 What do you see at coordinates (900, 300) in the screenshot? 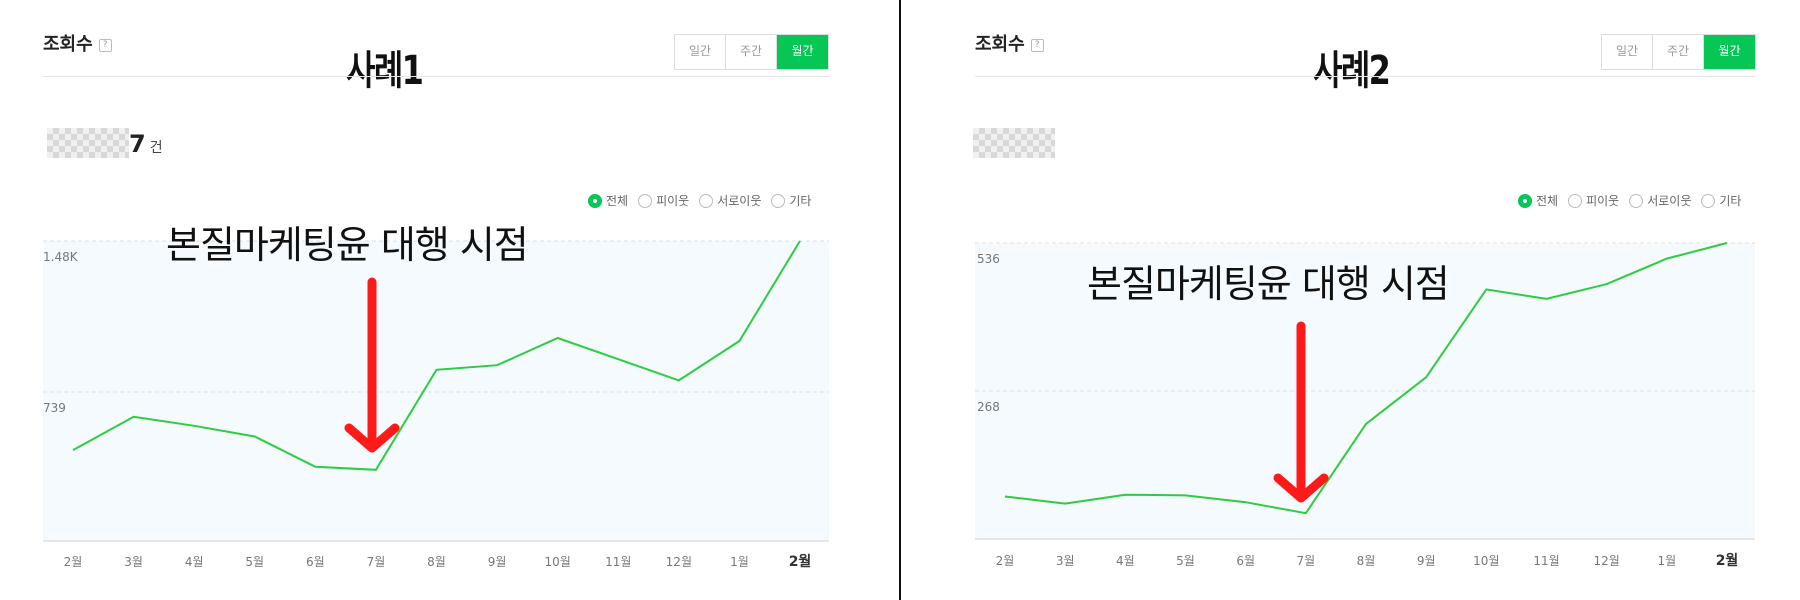
I see `panel-divider` at bounding box center [900, 300].